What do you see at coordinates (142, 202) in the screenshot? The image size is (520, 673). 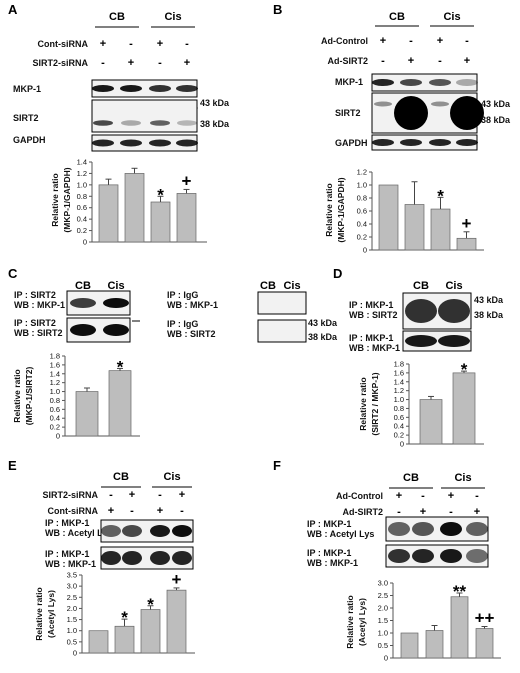 I see `bar-chart-a: 0 0.2 0.4 0.6 0.8 1.0 1.2 1.4 * +` at bounding box center [142, 202].